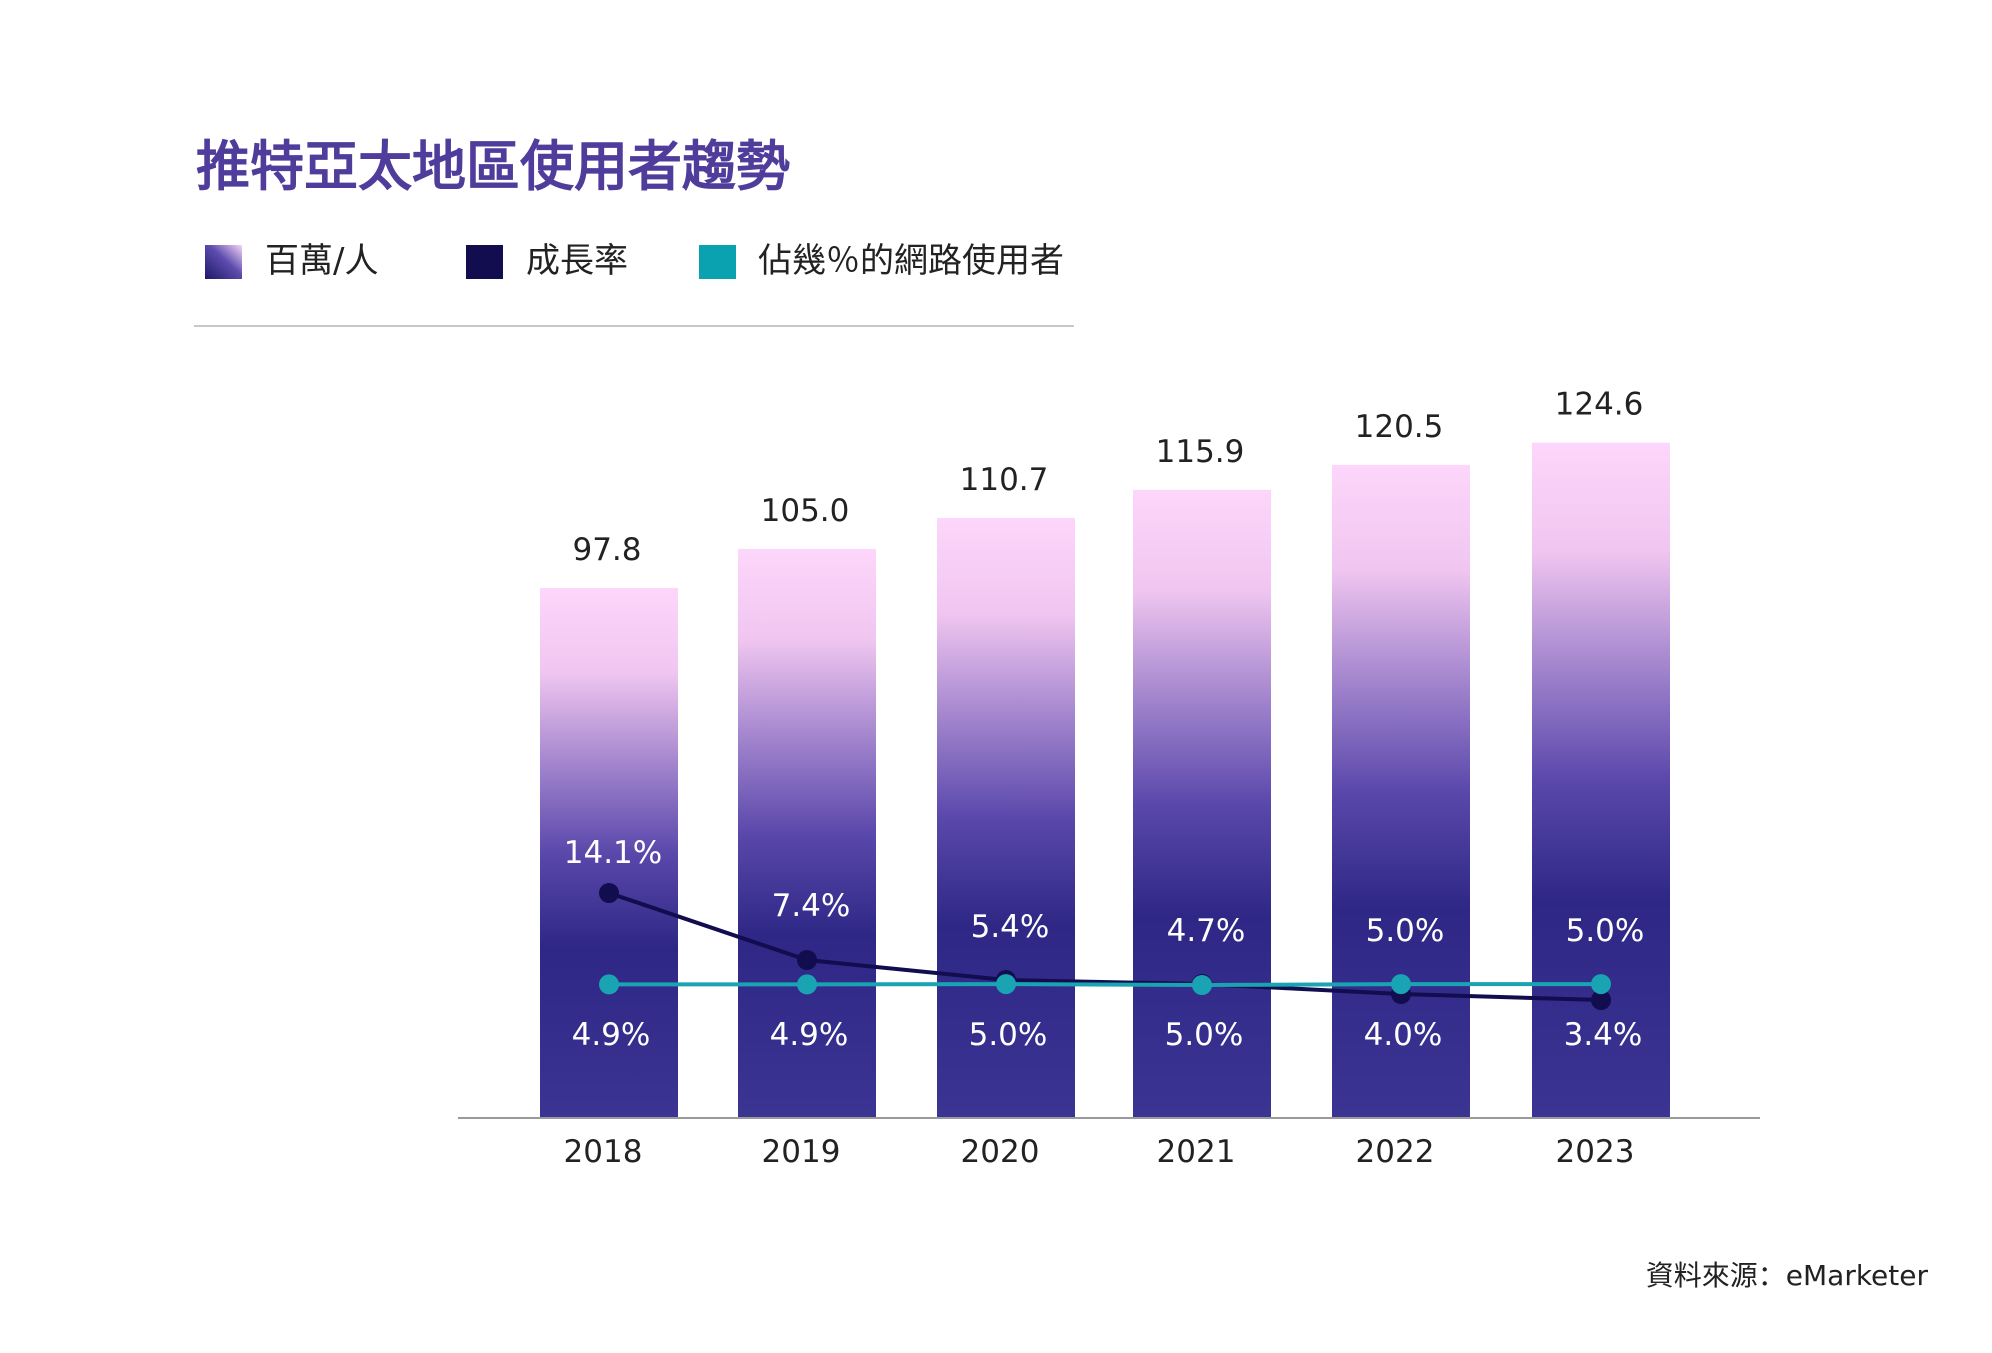  I want to click on upper-label-2021: 4.7%, so click(1206, 931).